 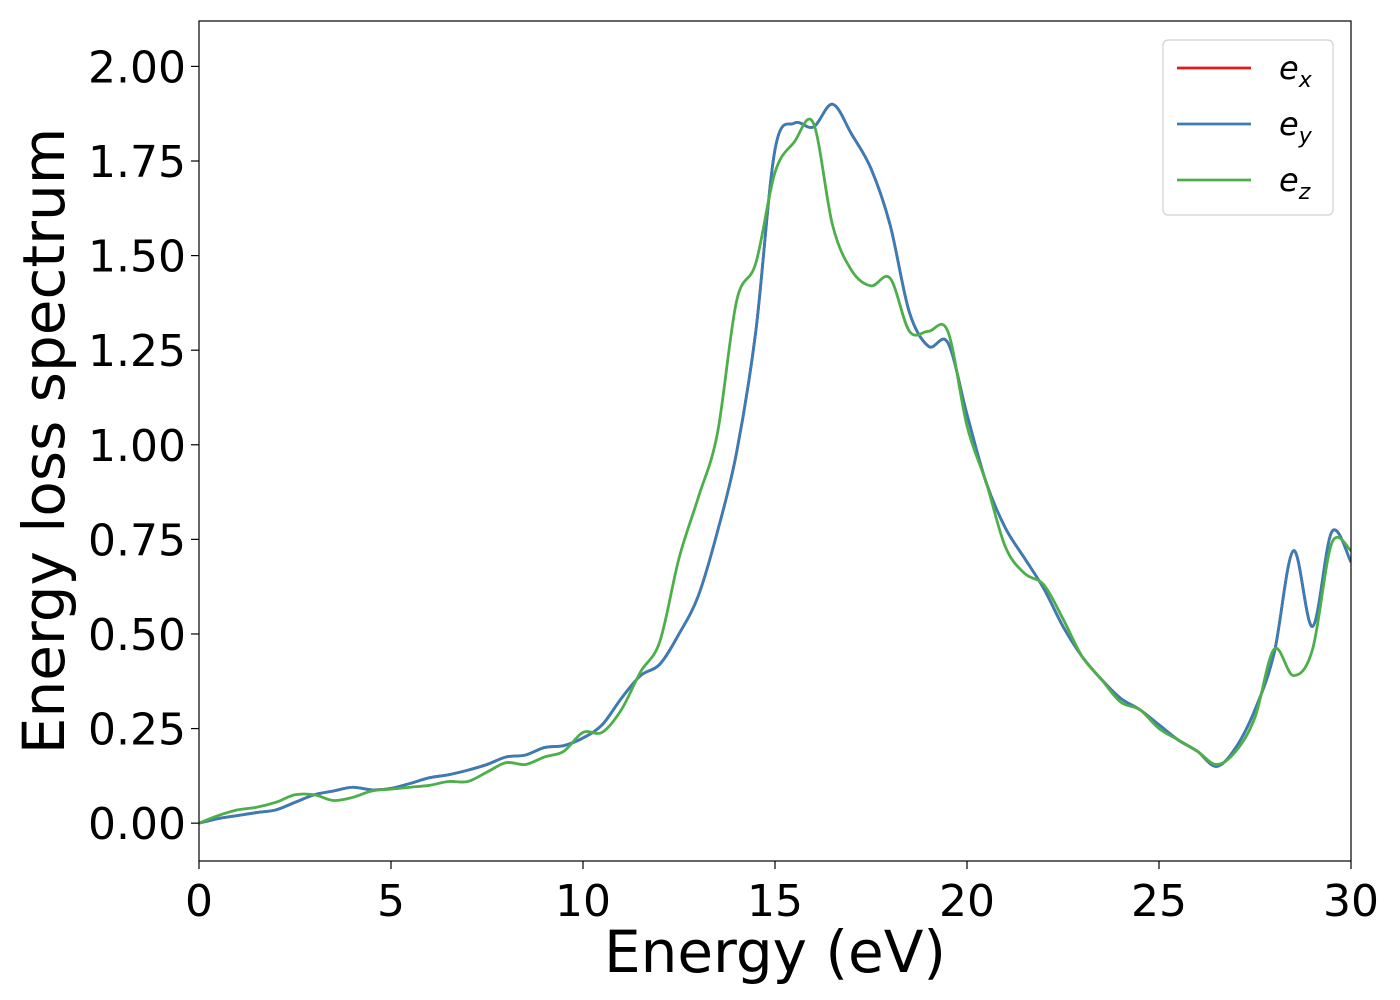 I want to click on legend-label-e-x: ex, so click(x=1296, y=71).